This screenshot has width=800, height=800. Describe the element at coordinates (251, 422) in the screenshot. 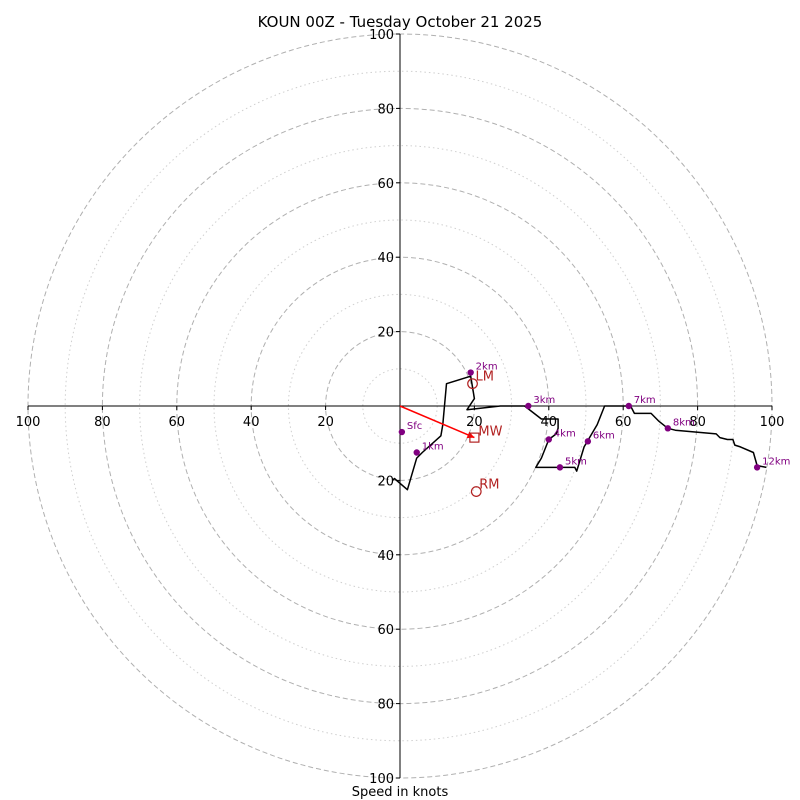

I see `x-tick-label: 40` at that location.